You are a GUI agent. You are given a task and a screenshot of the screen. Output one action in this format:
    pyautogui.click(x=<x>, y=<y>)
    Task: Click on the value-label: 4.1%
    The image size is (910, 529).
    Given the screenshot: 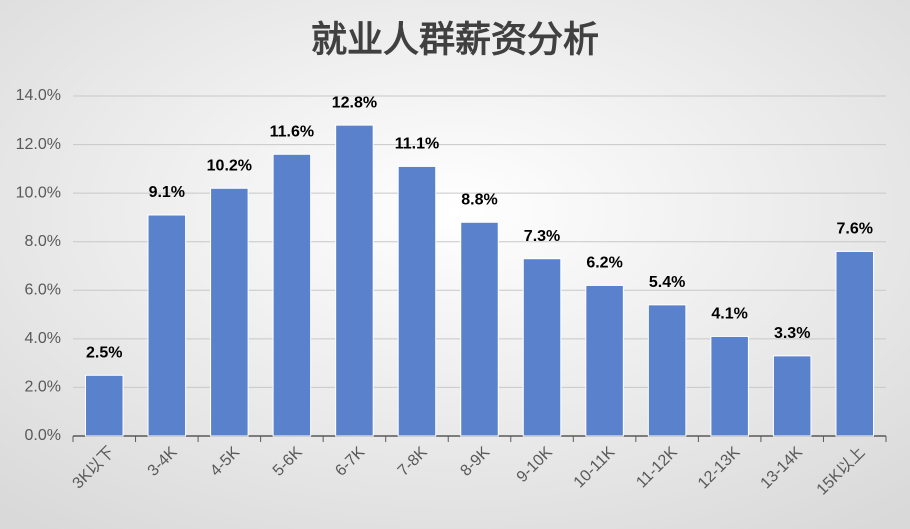 What is the action you would take?
    pyautogui.click(x=729, y=314)
    